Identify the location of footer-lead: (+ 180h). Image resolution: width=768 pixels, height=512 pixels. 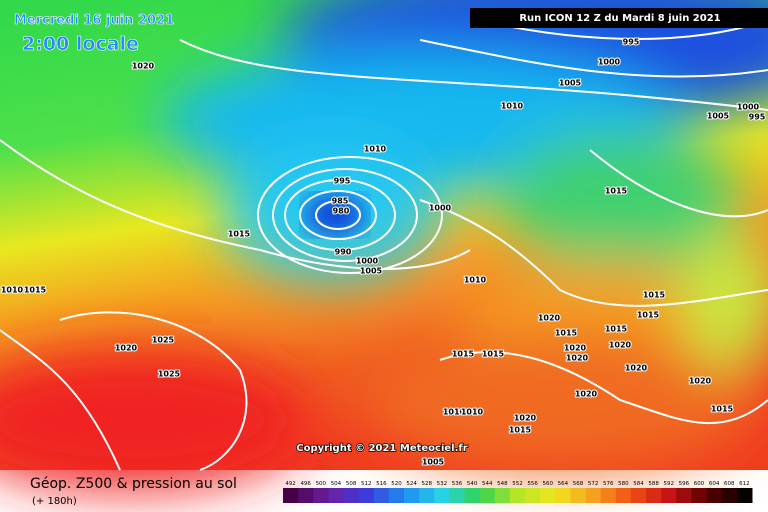
(54, 501).